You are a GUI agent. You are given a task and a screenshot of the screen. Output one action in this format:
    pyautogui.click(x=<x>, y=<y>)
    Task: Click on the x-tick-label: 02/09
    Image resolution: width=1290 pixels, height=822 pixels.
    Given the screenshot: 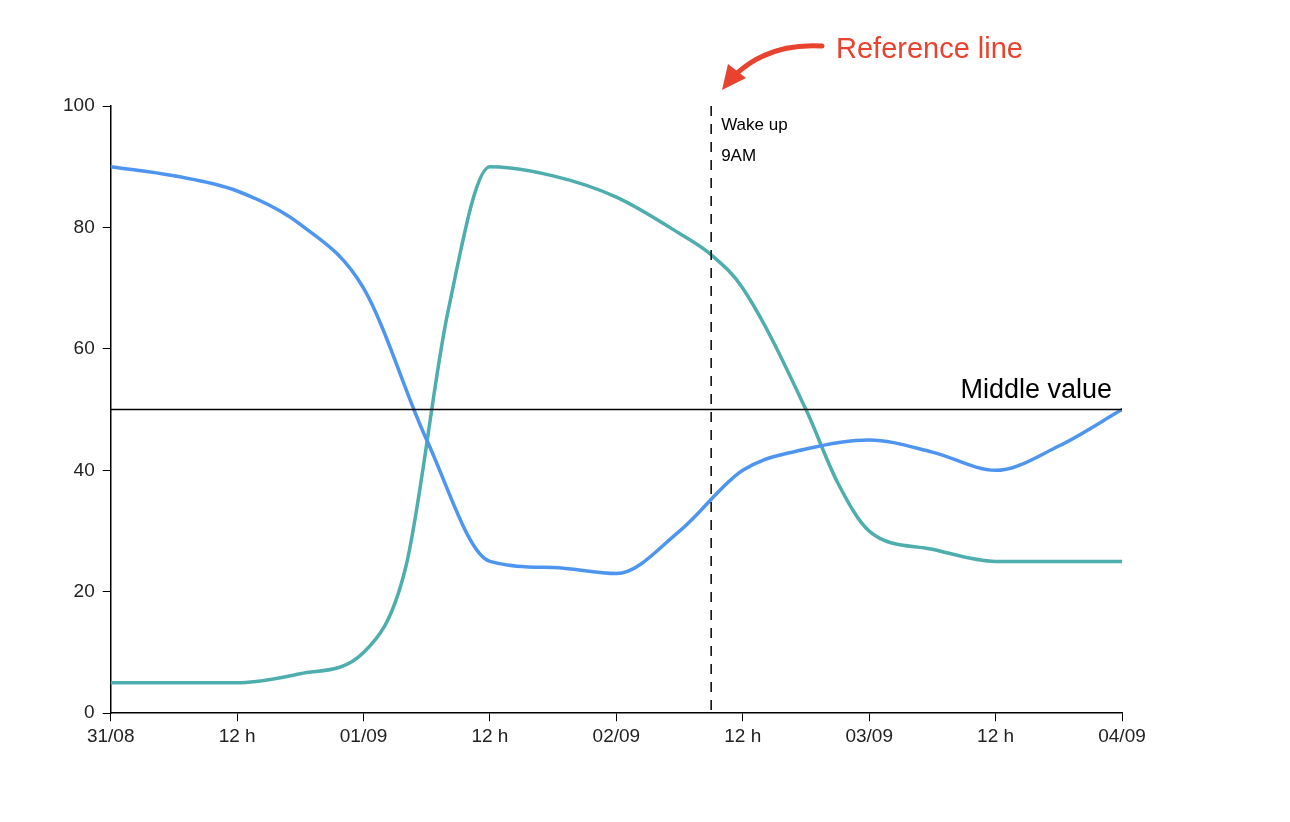 What is the action you would take?
    pyautogui.click(x=616, y=735)
    